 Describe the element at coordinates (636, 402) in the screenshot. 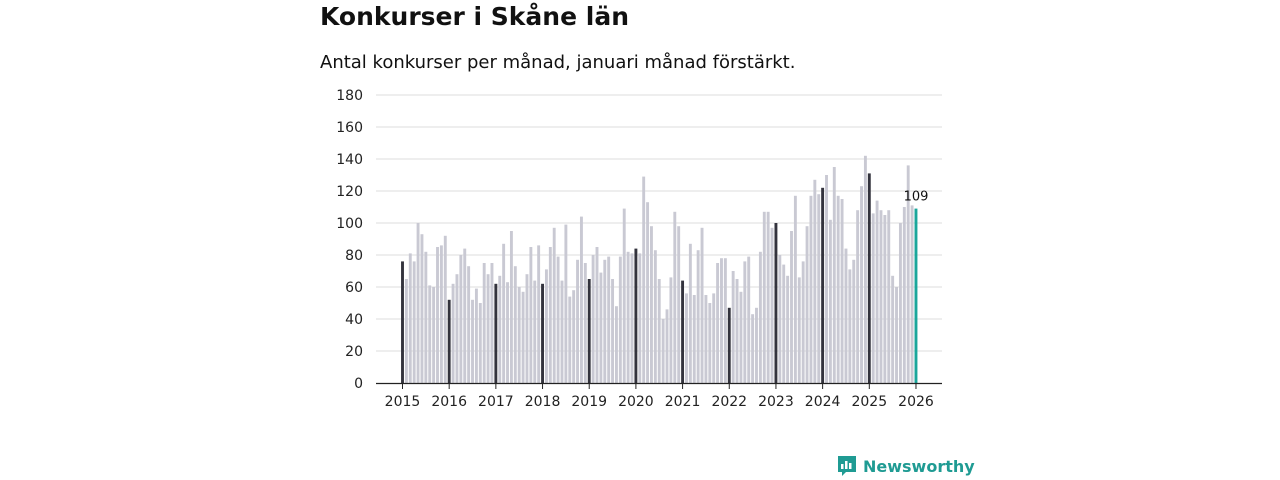

I see `x-tick-label: 2020` at that location.